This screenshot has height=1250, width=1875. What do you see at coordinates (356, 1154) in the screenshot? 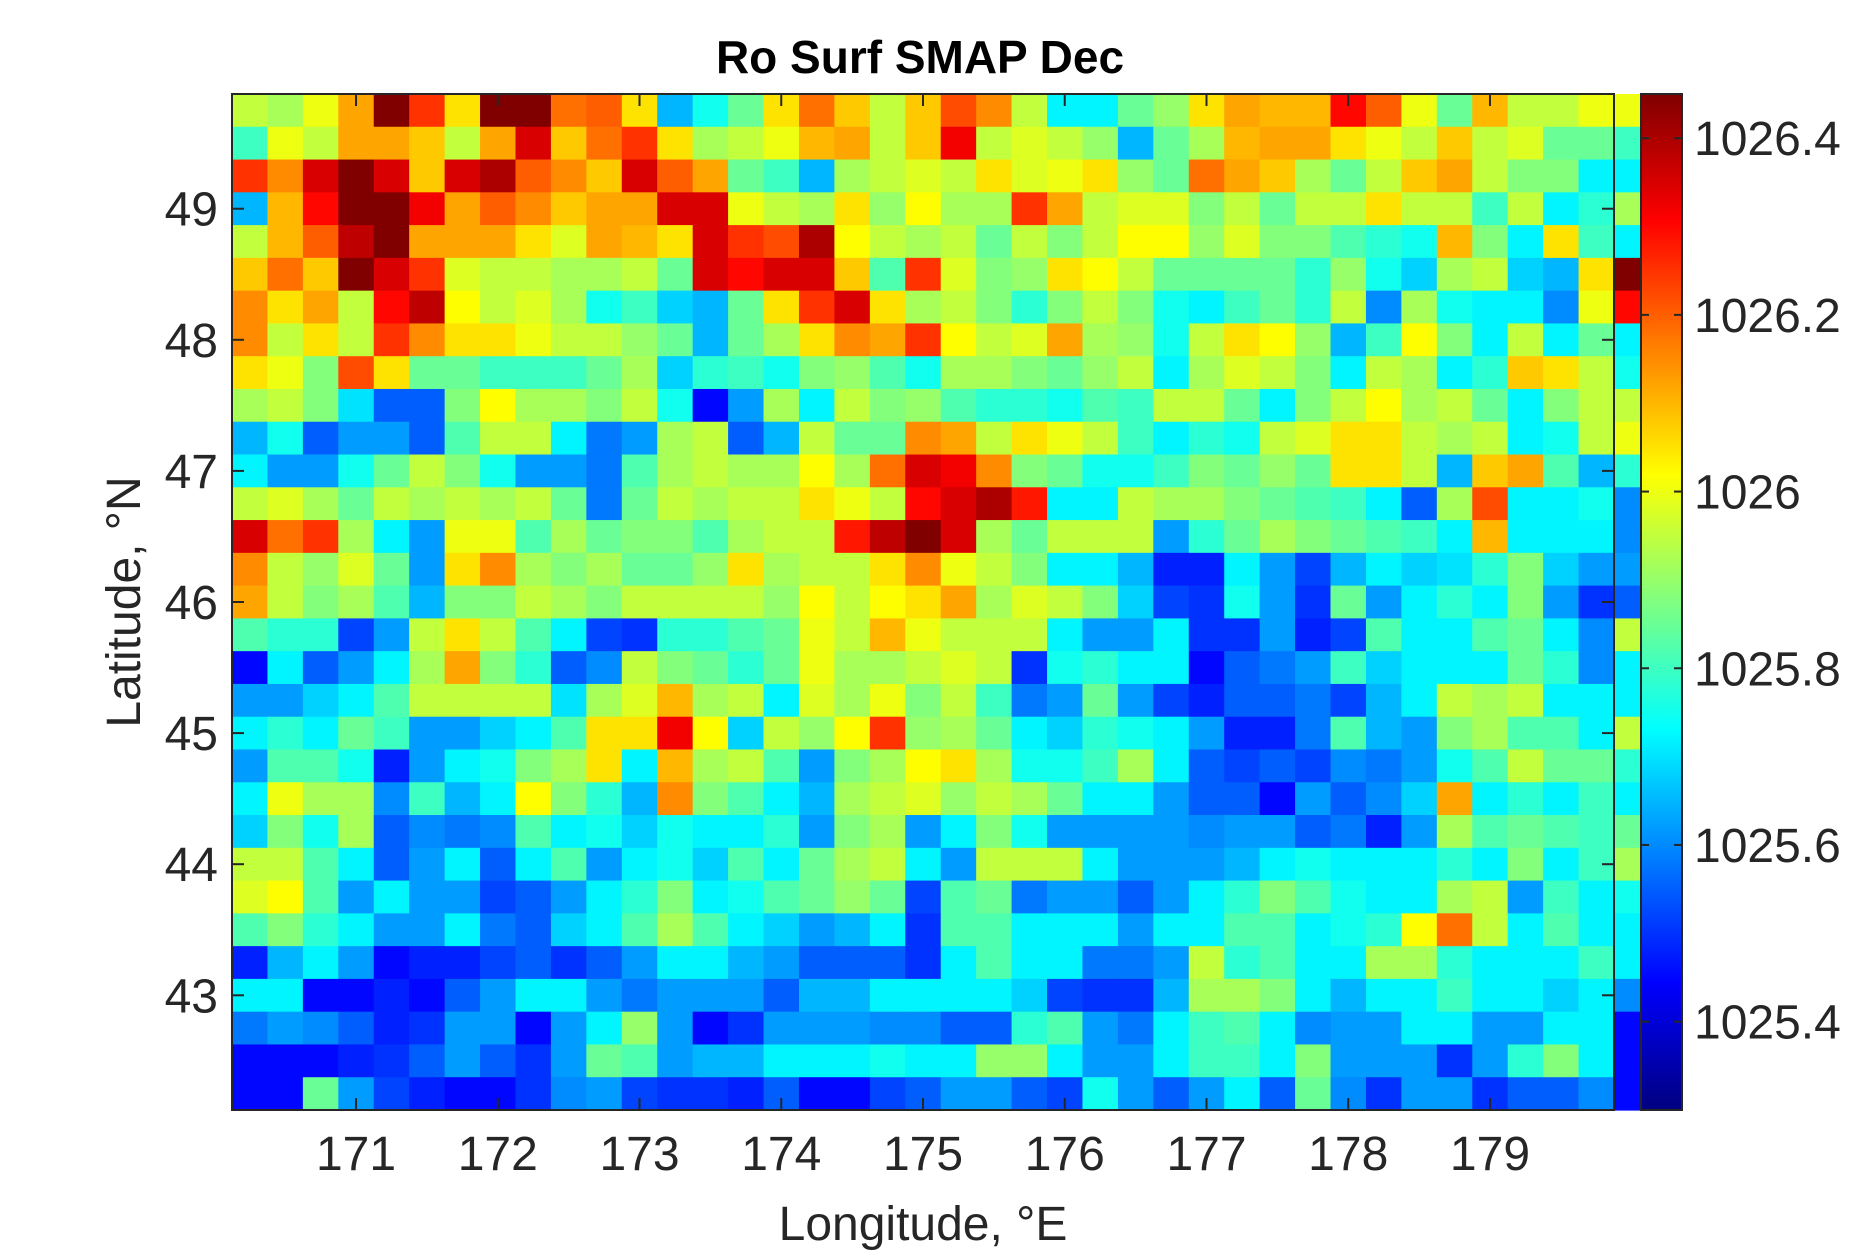
I see `x-tick-label: 171` at bounding box center [356, 1154].